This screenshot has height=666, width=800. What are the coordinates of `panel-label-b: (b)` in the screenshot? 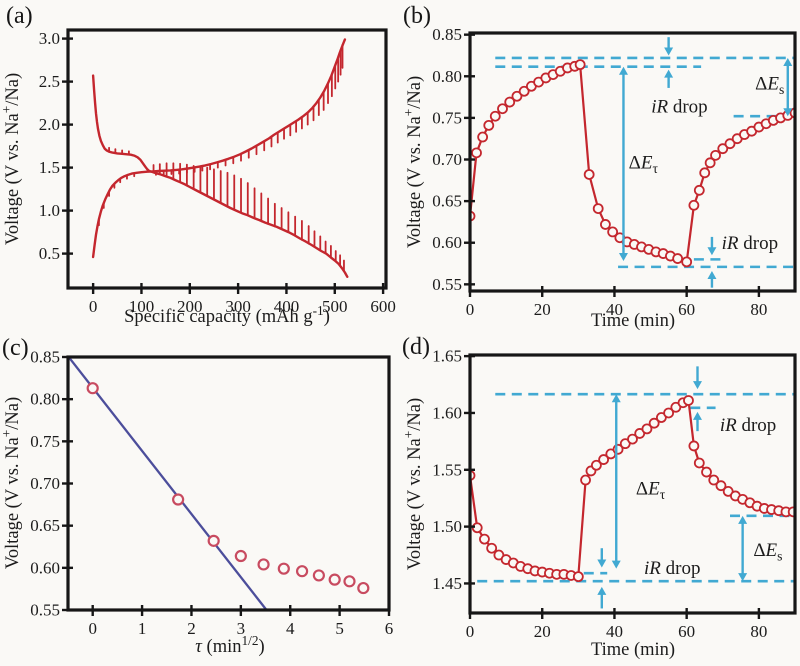 It's located at (417, 16).